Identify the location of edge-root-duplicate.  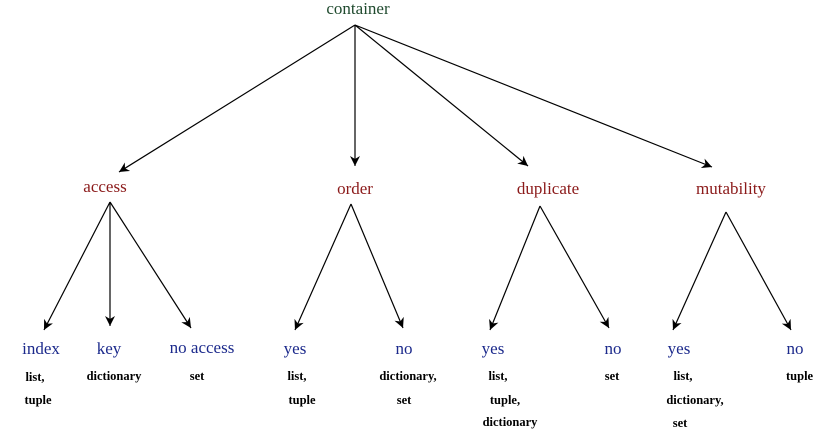
(441, 95).